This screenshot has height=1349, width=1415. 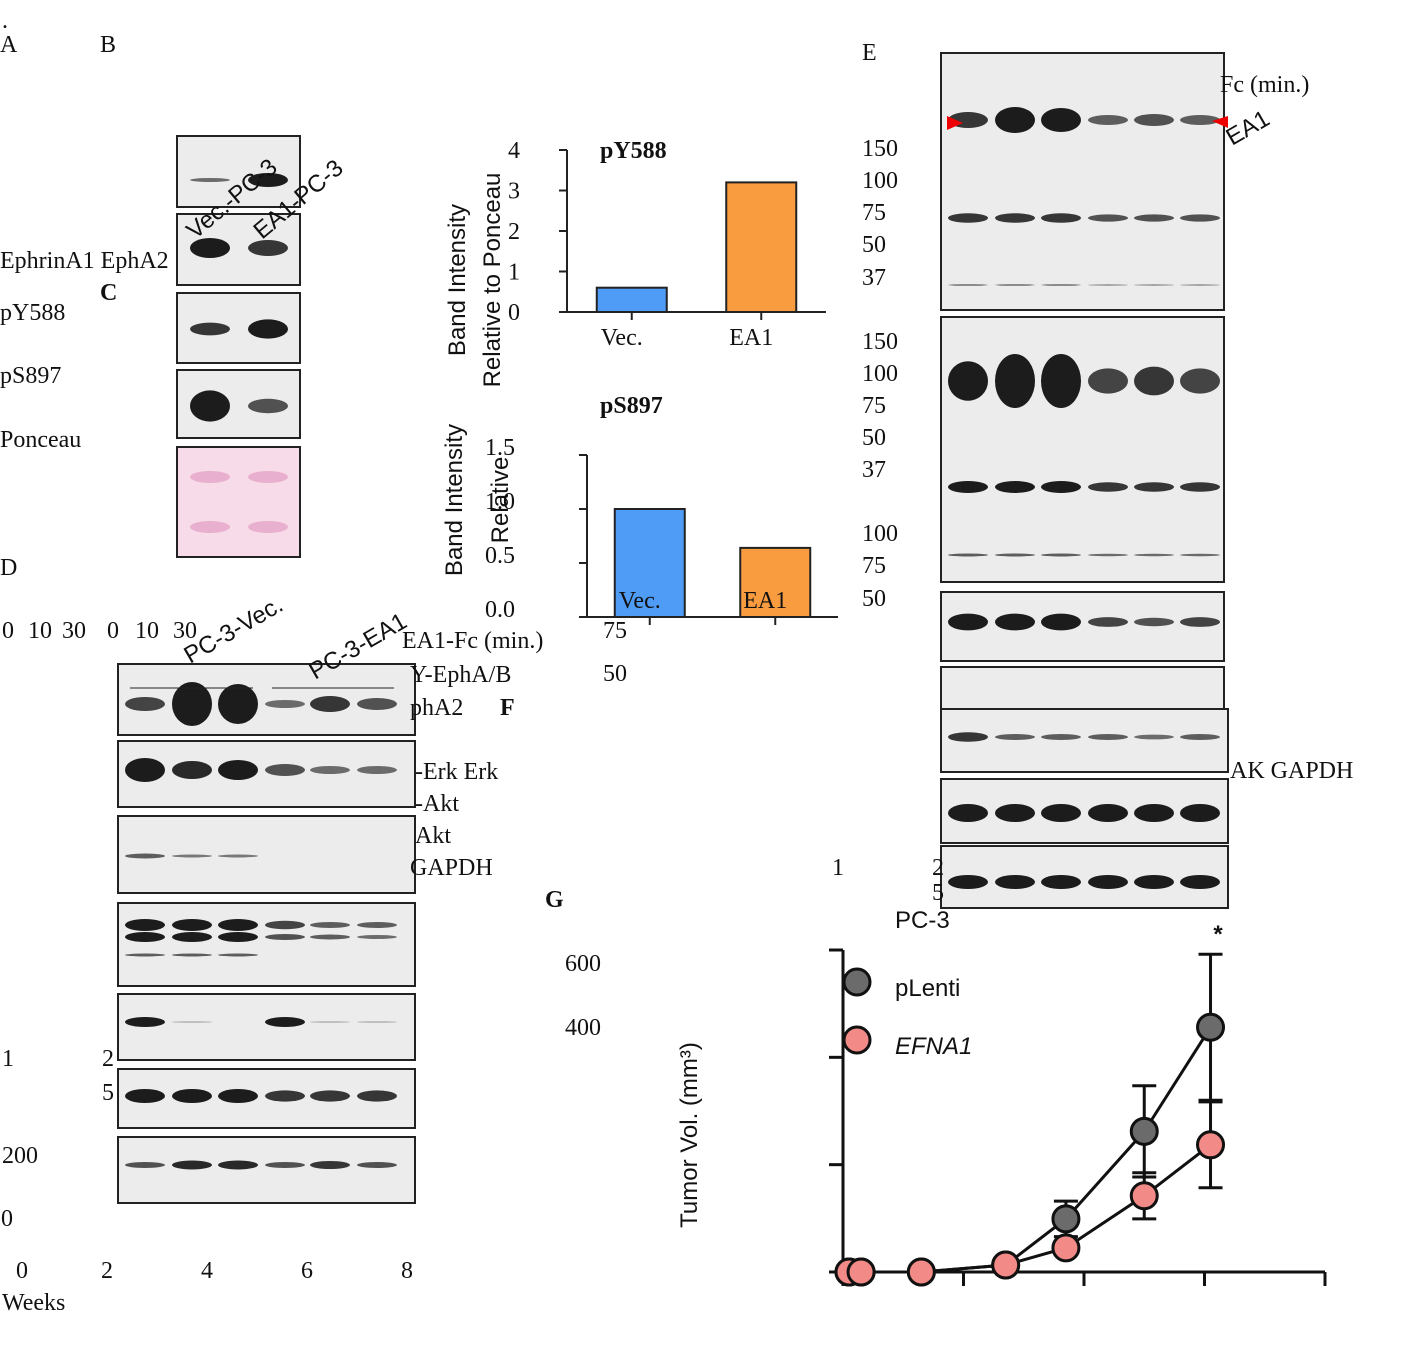 I want to click on row-label: phA2, so click(x=436, y=708).